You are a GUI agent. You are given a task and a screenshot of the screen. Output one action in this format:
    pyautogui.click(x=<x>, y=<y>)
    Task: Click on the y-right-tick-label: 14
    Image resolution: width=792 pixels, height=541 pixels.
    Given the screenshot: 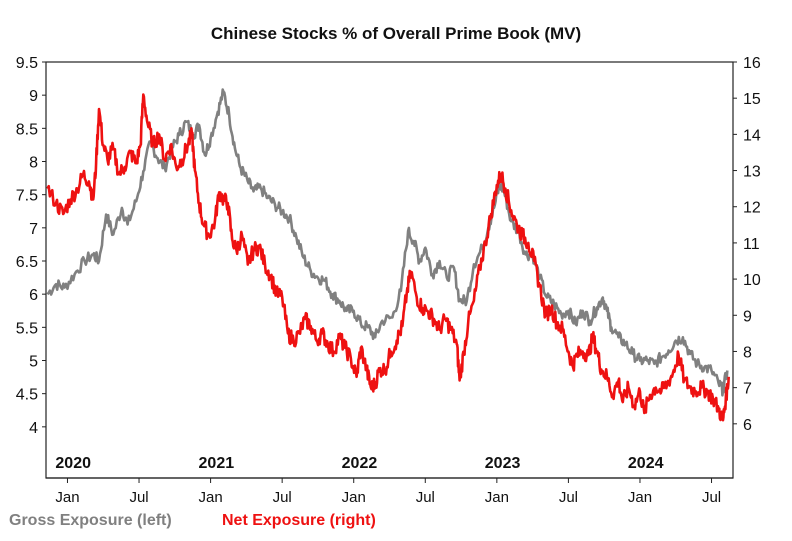 What is the action you would take?
    pyautogui.click(x=752, y=135)
    